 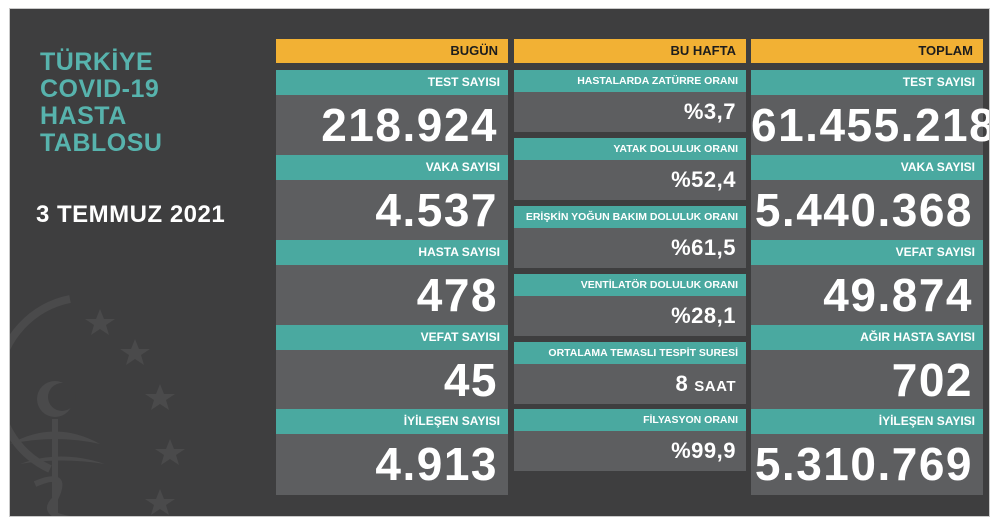 What do you see at coordinates (630, 316) in the screenshot?
I see `week-ventilator-value: %28,1` at bounding box center [630, 316].